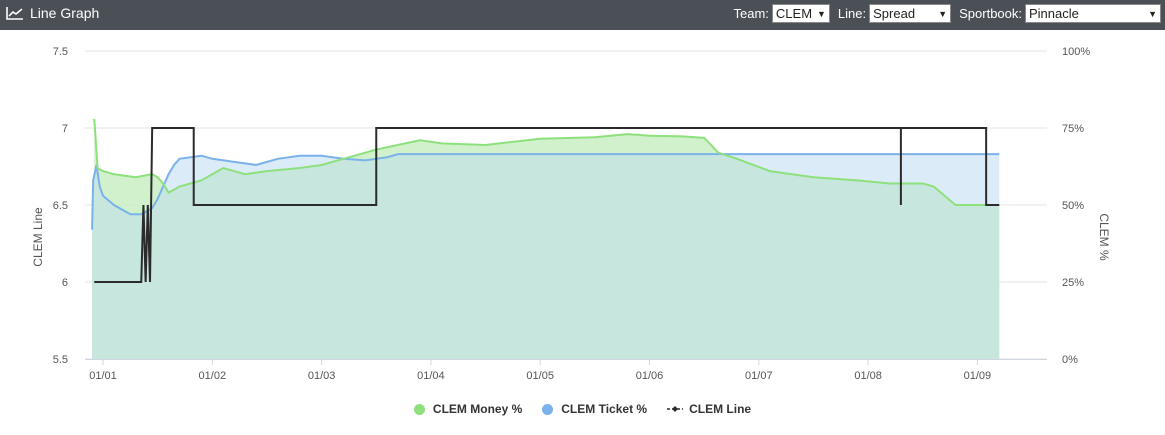 The width and height of the screenshot is (1165, 435). I want to click on y2-tick-label: 100%, so click(1076, 52).